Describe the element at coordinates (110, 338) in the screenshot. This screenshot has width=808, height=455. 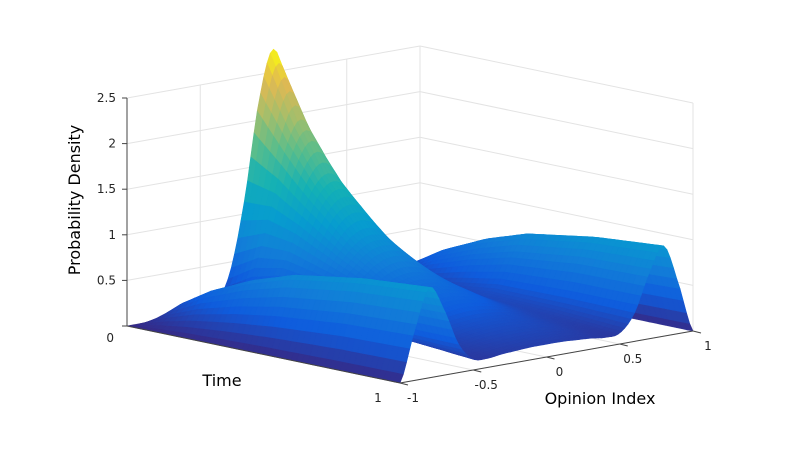
I see `z-tick-label: 0` at that location.